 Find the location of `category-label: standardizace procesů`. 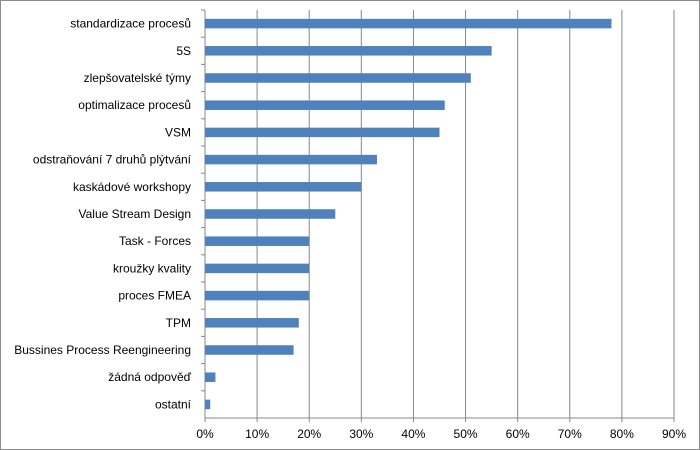

category-label: standardizace procesů is located at coordinates (130, 24).